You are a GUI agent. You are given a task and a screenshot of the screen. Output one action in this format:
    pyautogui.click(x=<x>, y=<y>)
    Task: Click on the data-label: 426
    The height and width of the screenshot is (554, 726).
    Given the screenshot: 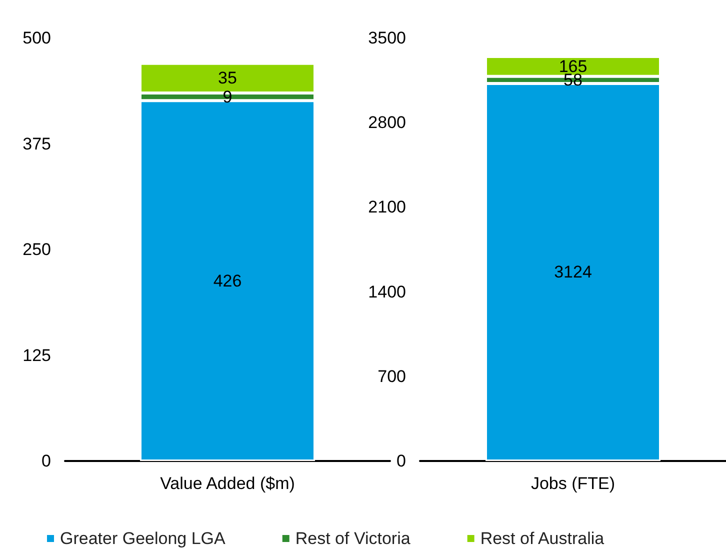 What is the action you would take?
    pyautogui.click(x=227, y=280)
    